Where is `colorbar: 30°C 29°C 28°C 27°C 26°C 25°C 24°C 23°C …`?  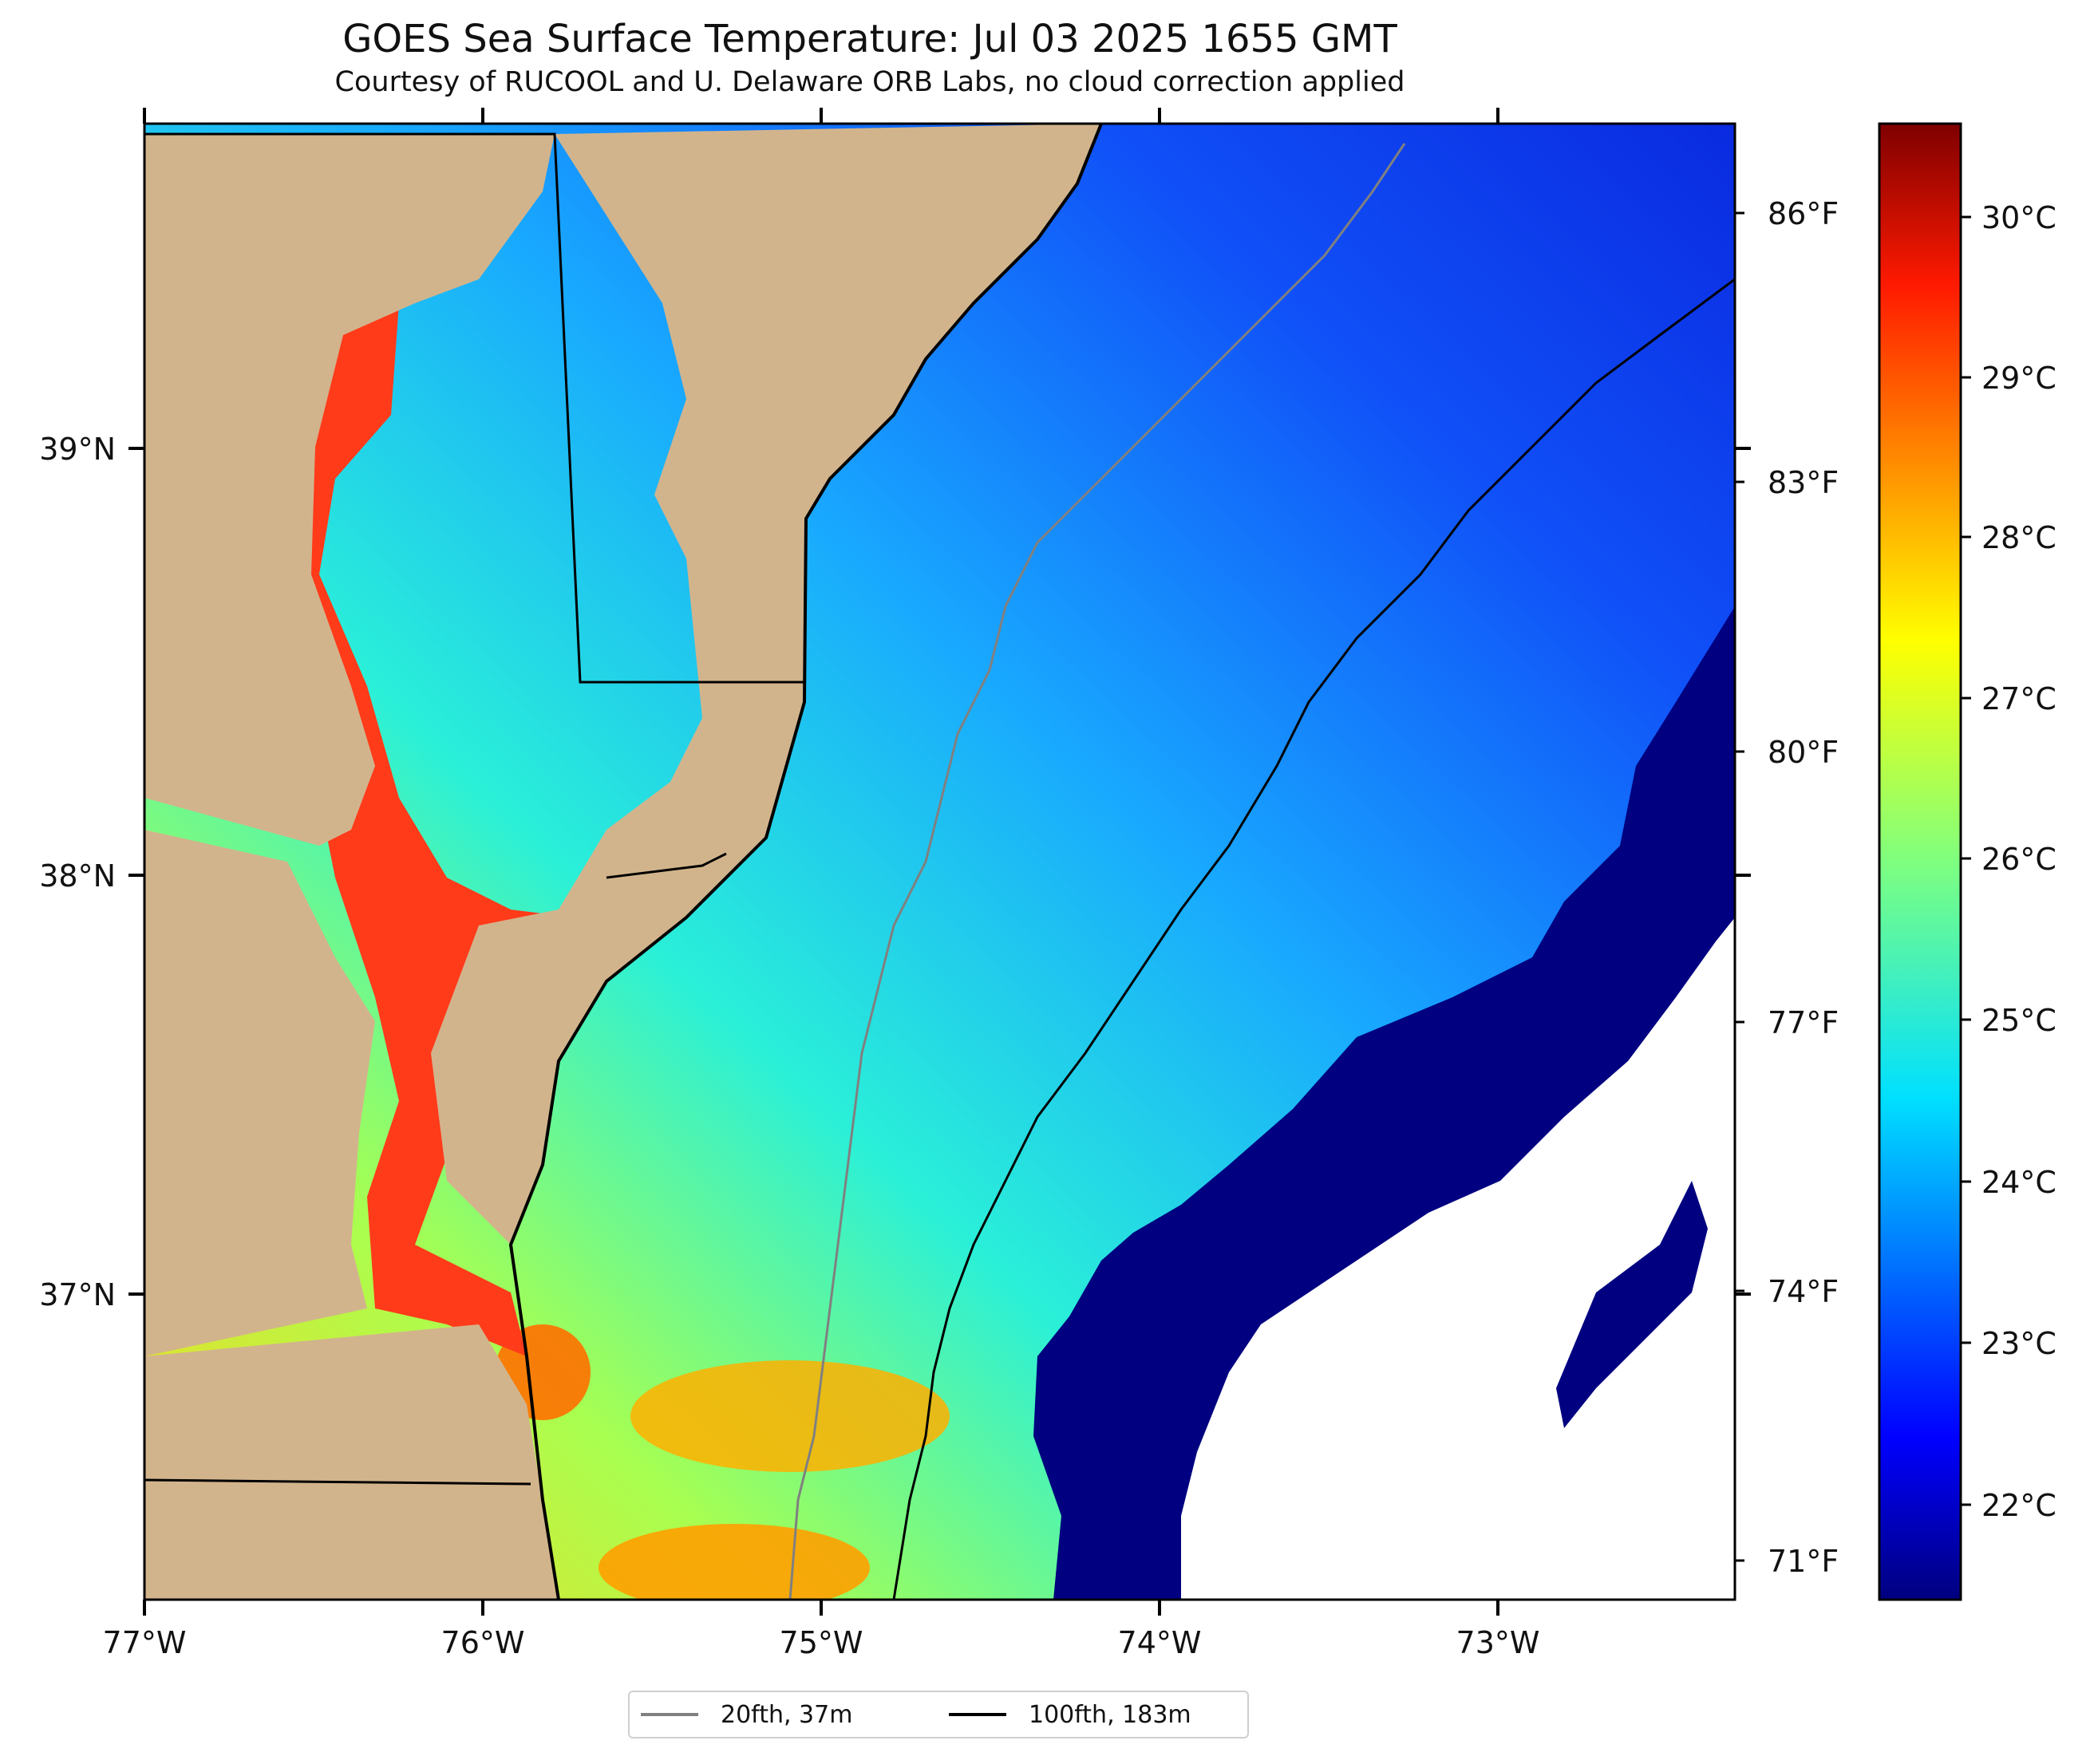 colorbar: 30°C 29°C 28°C 27°C 26°C 25°C 24°C 23°C … is located at coordinates (1967, 861).